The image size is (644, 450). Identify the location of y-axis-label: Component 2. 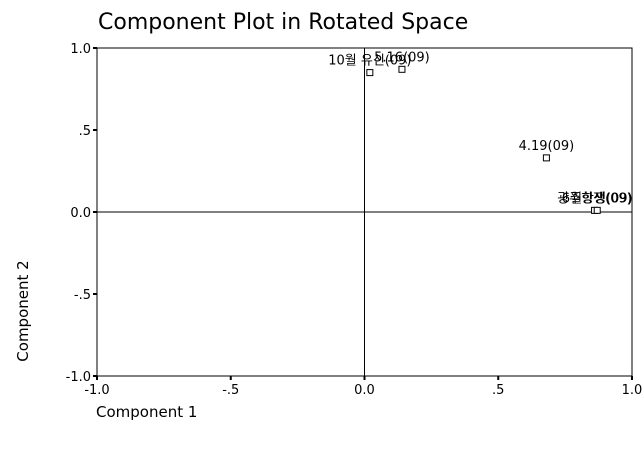
(23, 310).